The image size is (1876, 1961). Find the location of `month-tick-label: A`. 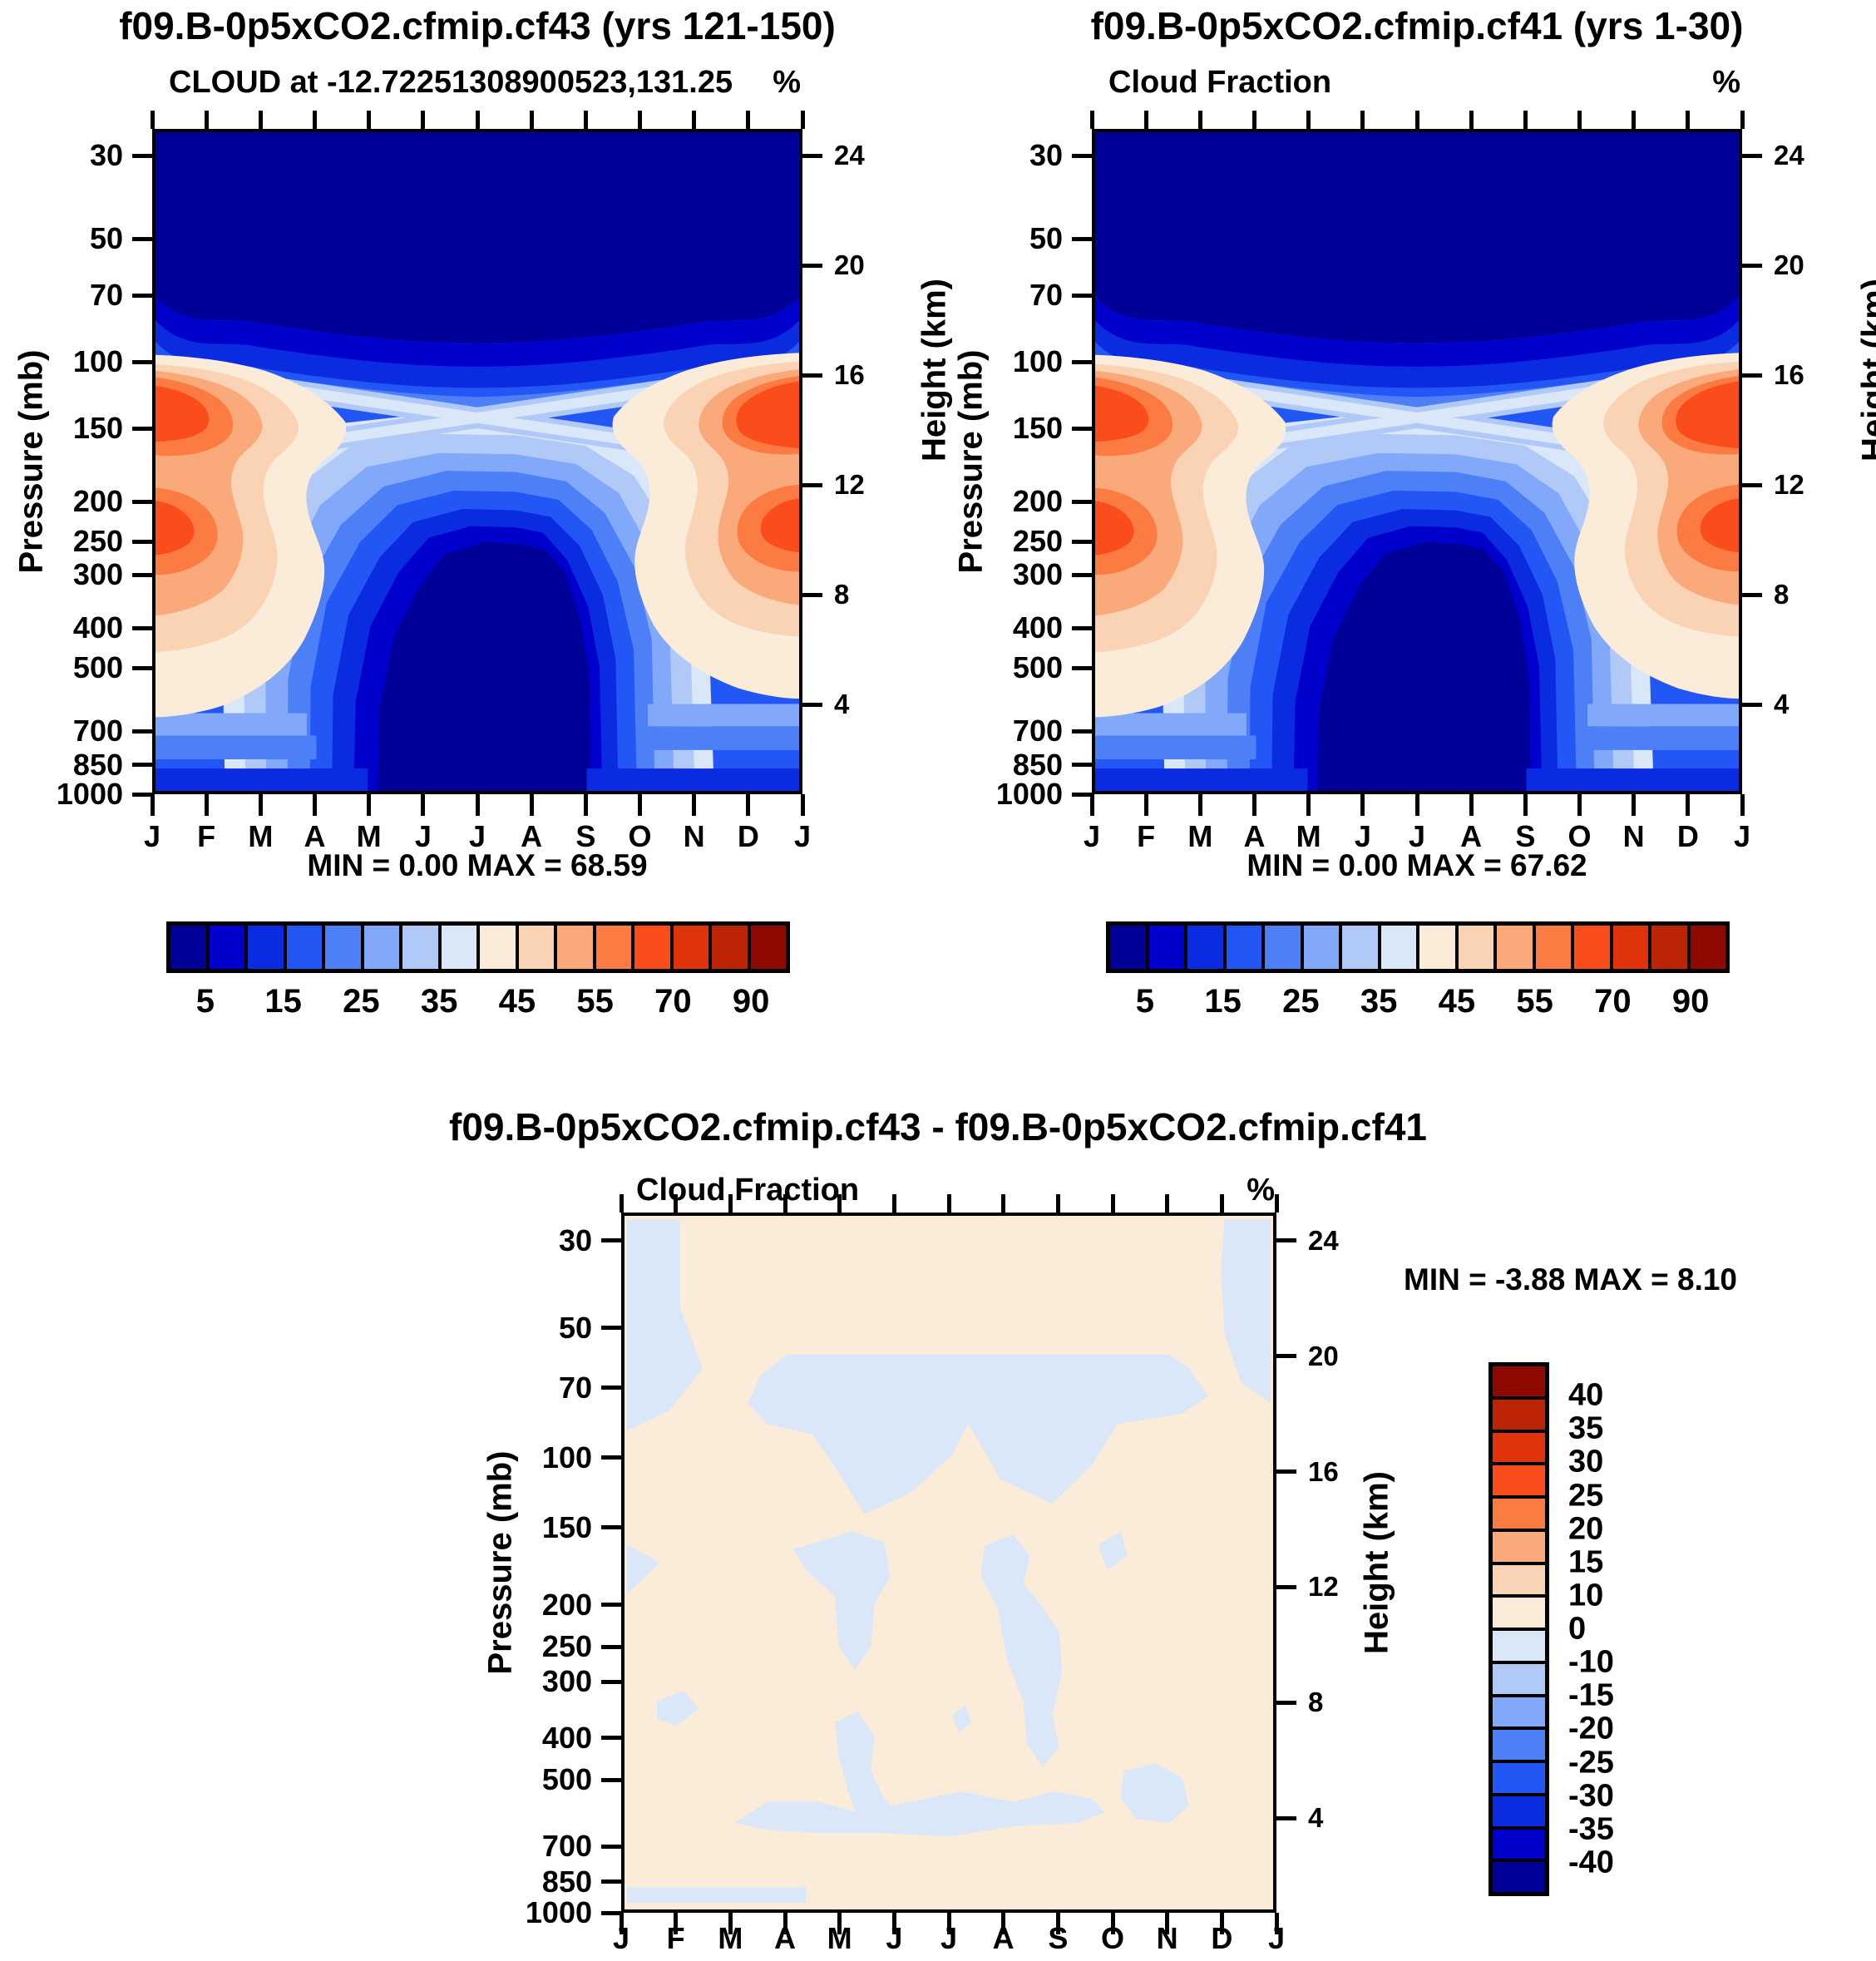

month-tick-label: A is located at coordinates (1471, 836).